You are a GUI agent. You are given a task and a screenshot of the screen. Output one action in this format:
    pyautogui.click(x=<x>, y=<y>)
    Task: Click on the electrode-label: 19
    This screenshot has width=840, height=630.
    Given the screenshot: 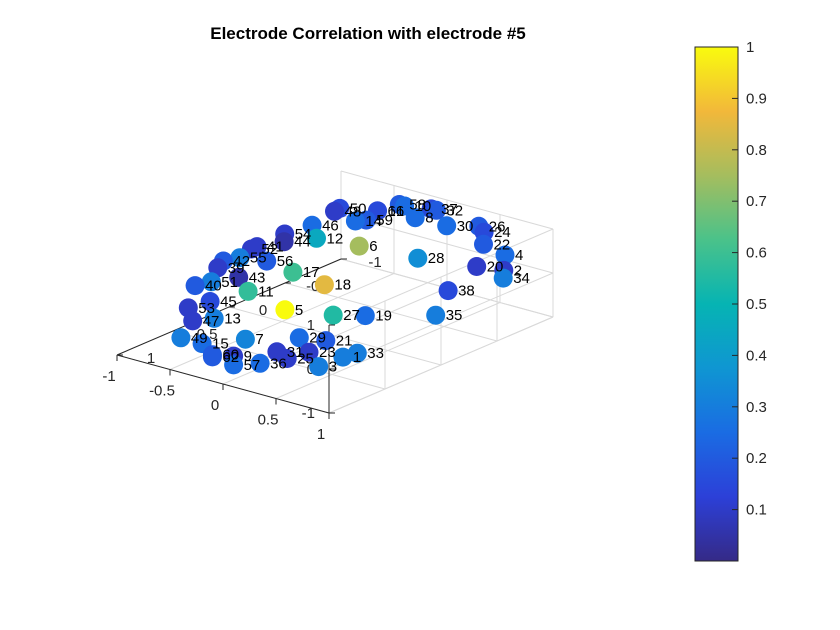 What is the action you would take?
    pyautogui.click(x=383, y=316)
    